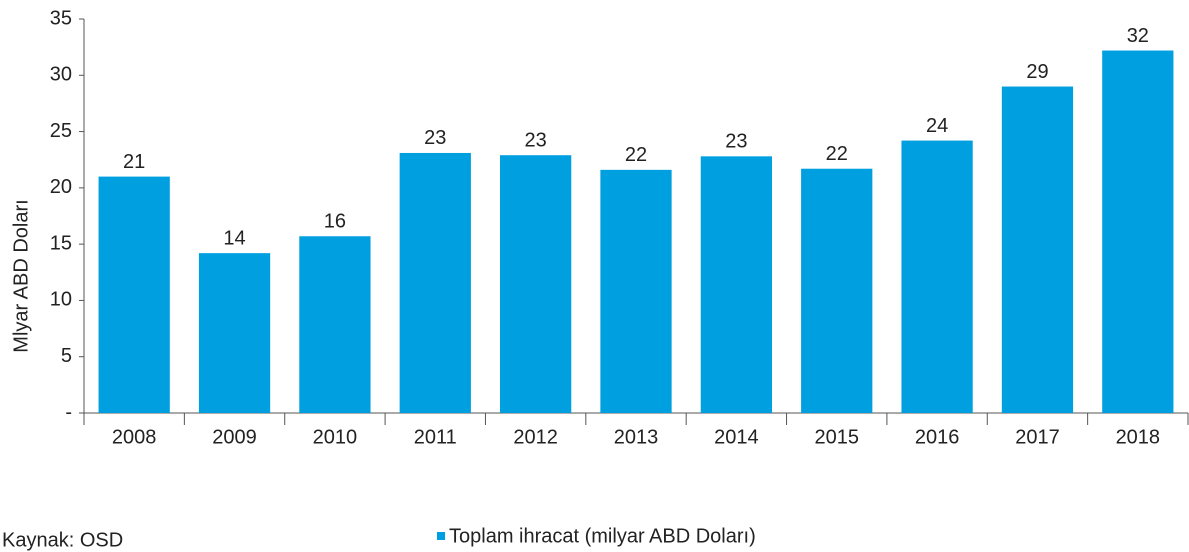 The height and width of the screenshot is (552, 1189). What do you see at coordinates (234, 238) in the screenshot?
I see `value-label: 14` at bounding box center [234, 238].